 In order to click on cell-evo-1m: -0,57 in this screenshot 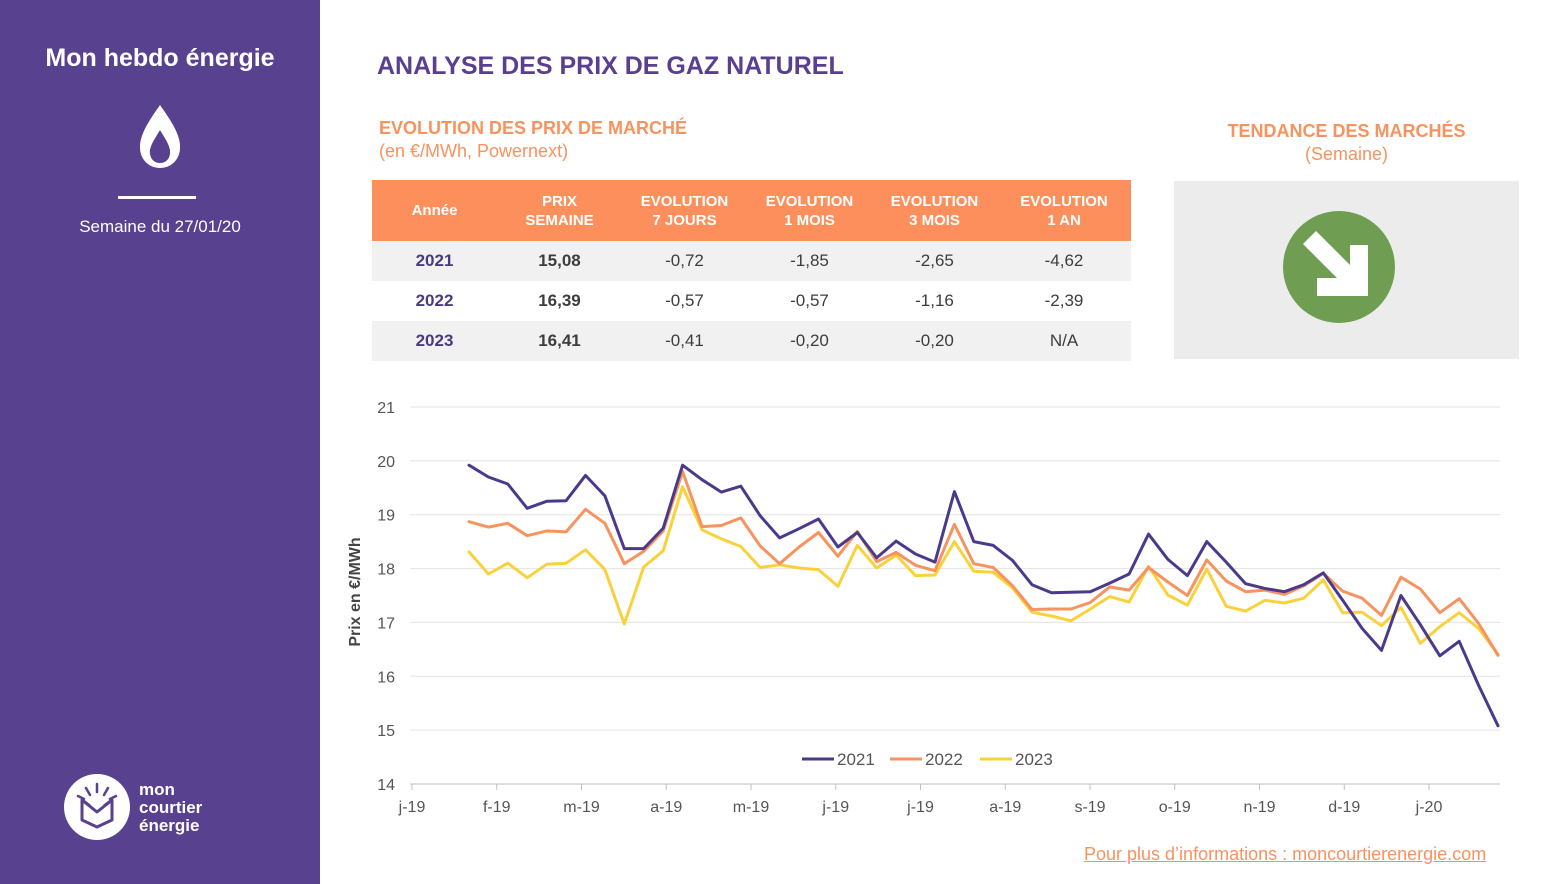, I will do `click(809, 300)`.